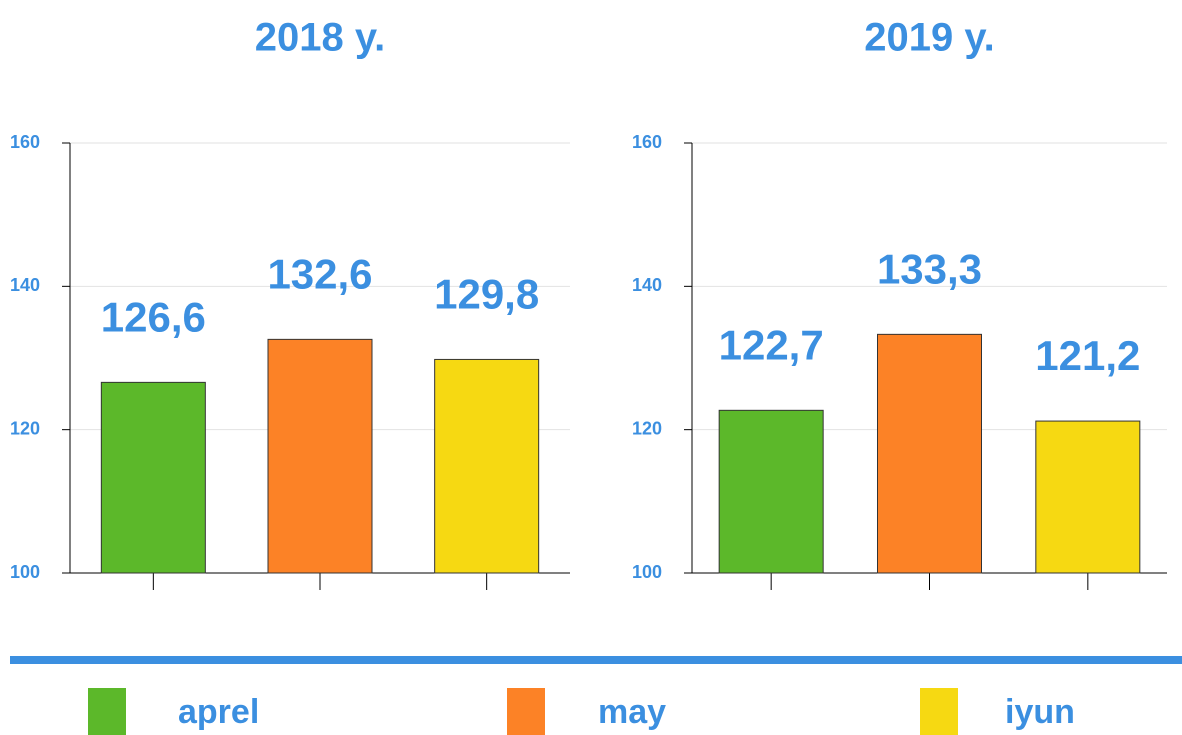 This screenshot has width=1182, height=735. What do you see at coordinates (218, 712) in the screenshot?
I see `legend-label: aprel` at bounding box center [218, 712].